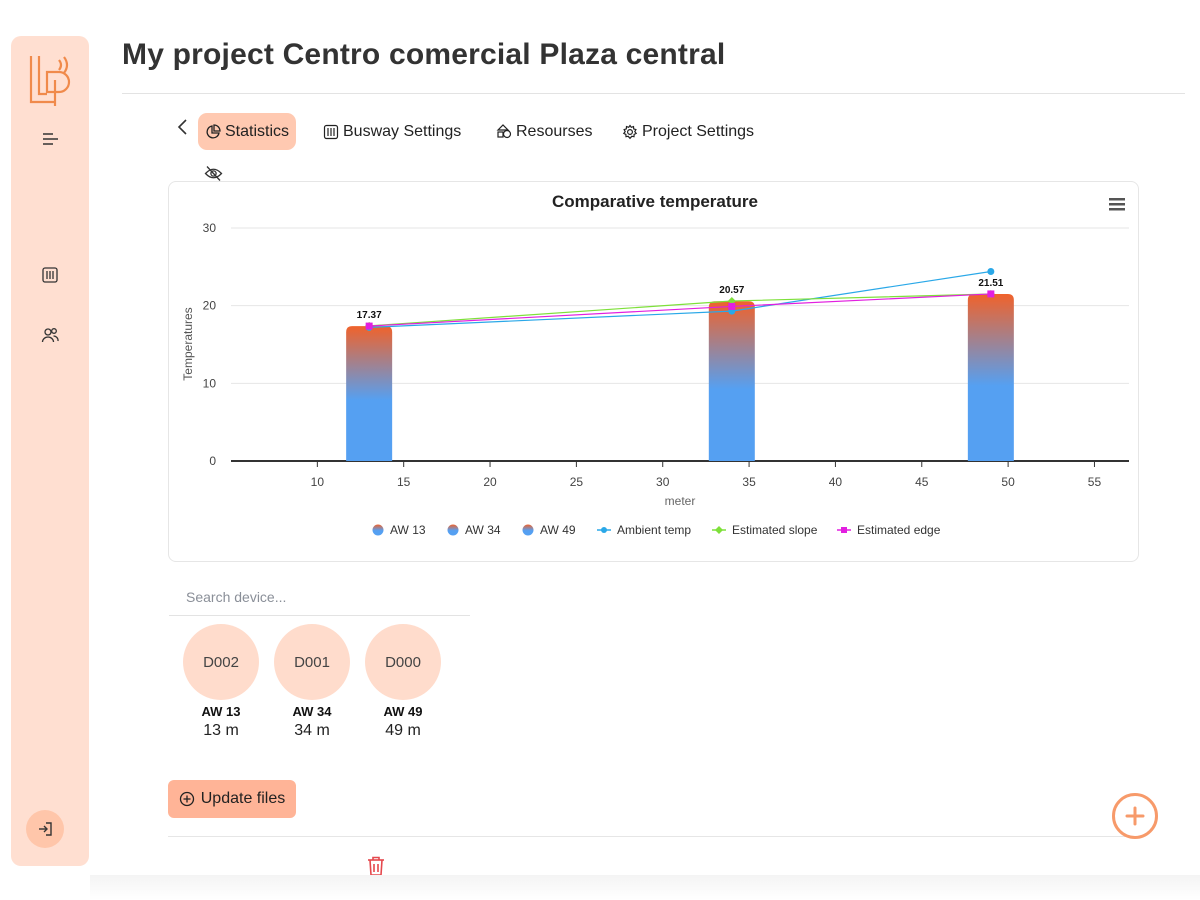  What do you see at coordinates (655, 201) in the screenshot?
I see `chart-title: Comparative temperature` at bounding box center [655, 201].